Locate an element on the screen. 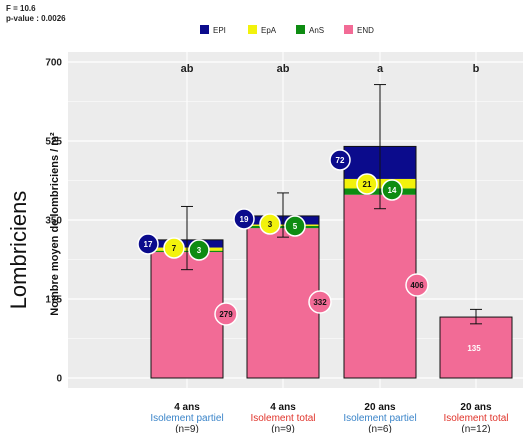 Image resolution: width=531 pixels, height=433 pixels. y-tick-label: 525 is located at coordinates (53, 142).